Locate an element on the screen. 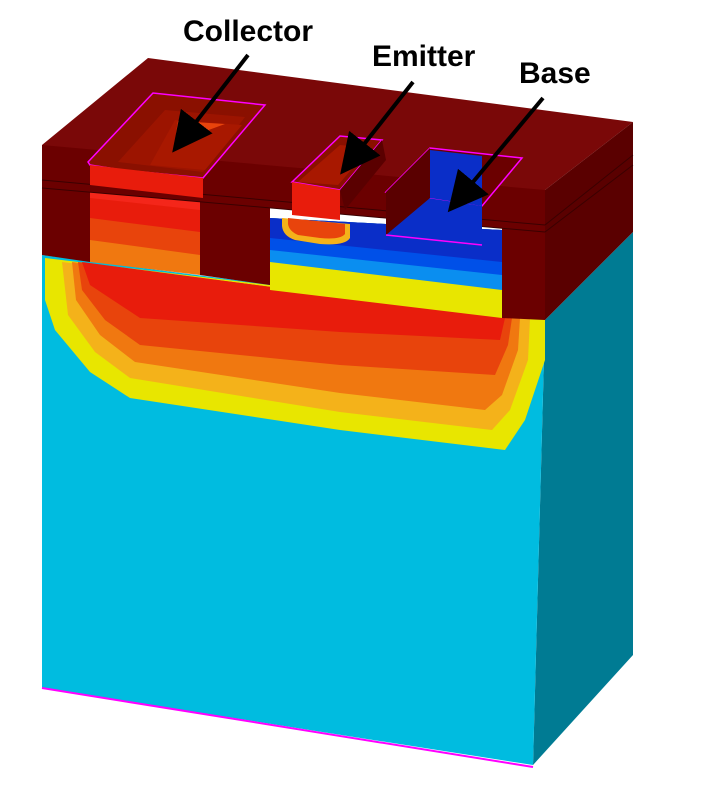 This screenshot has width=713, height=790. oxide-right-slab is located at coordinates (523, 274).